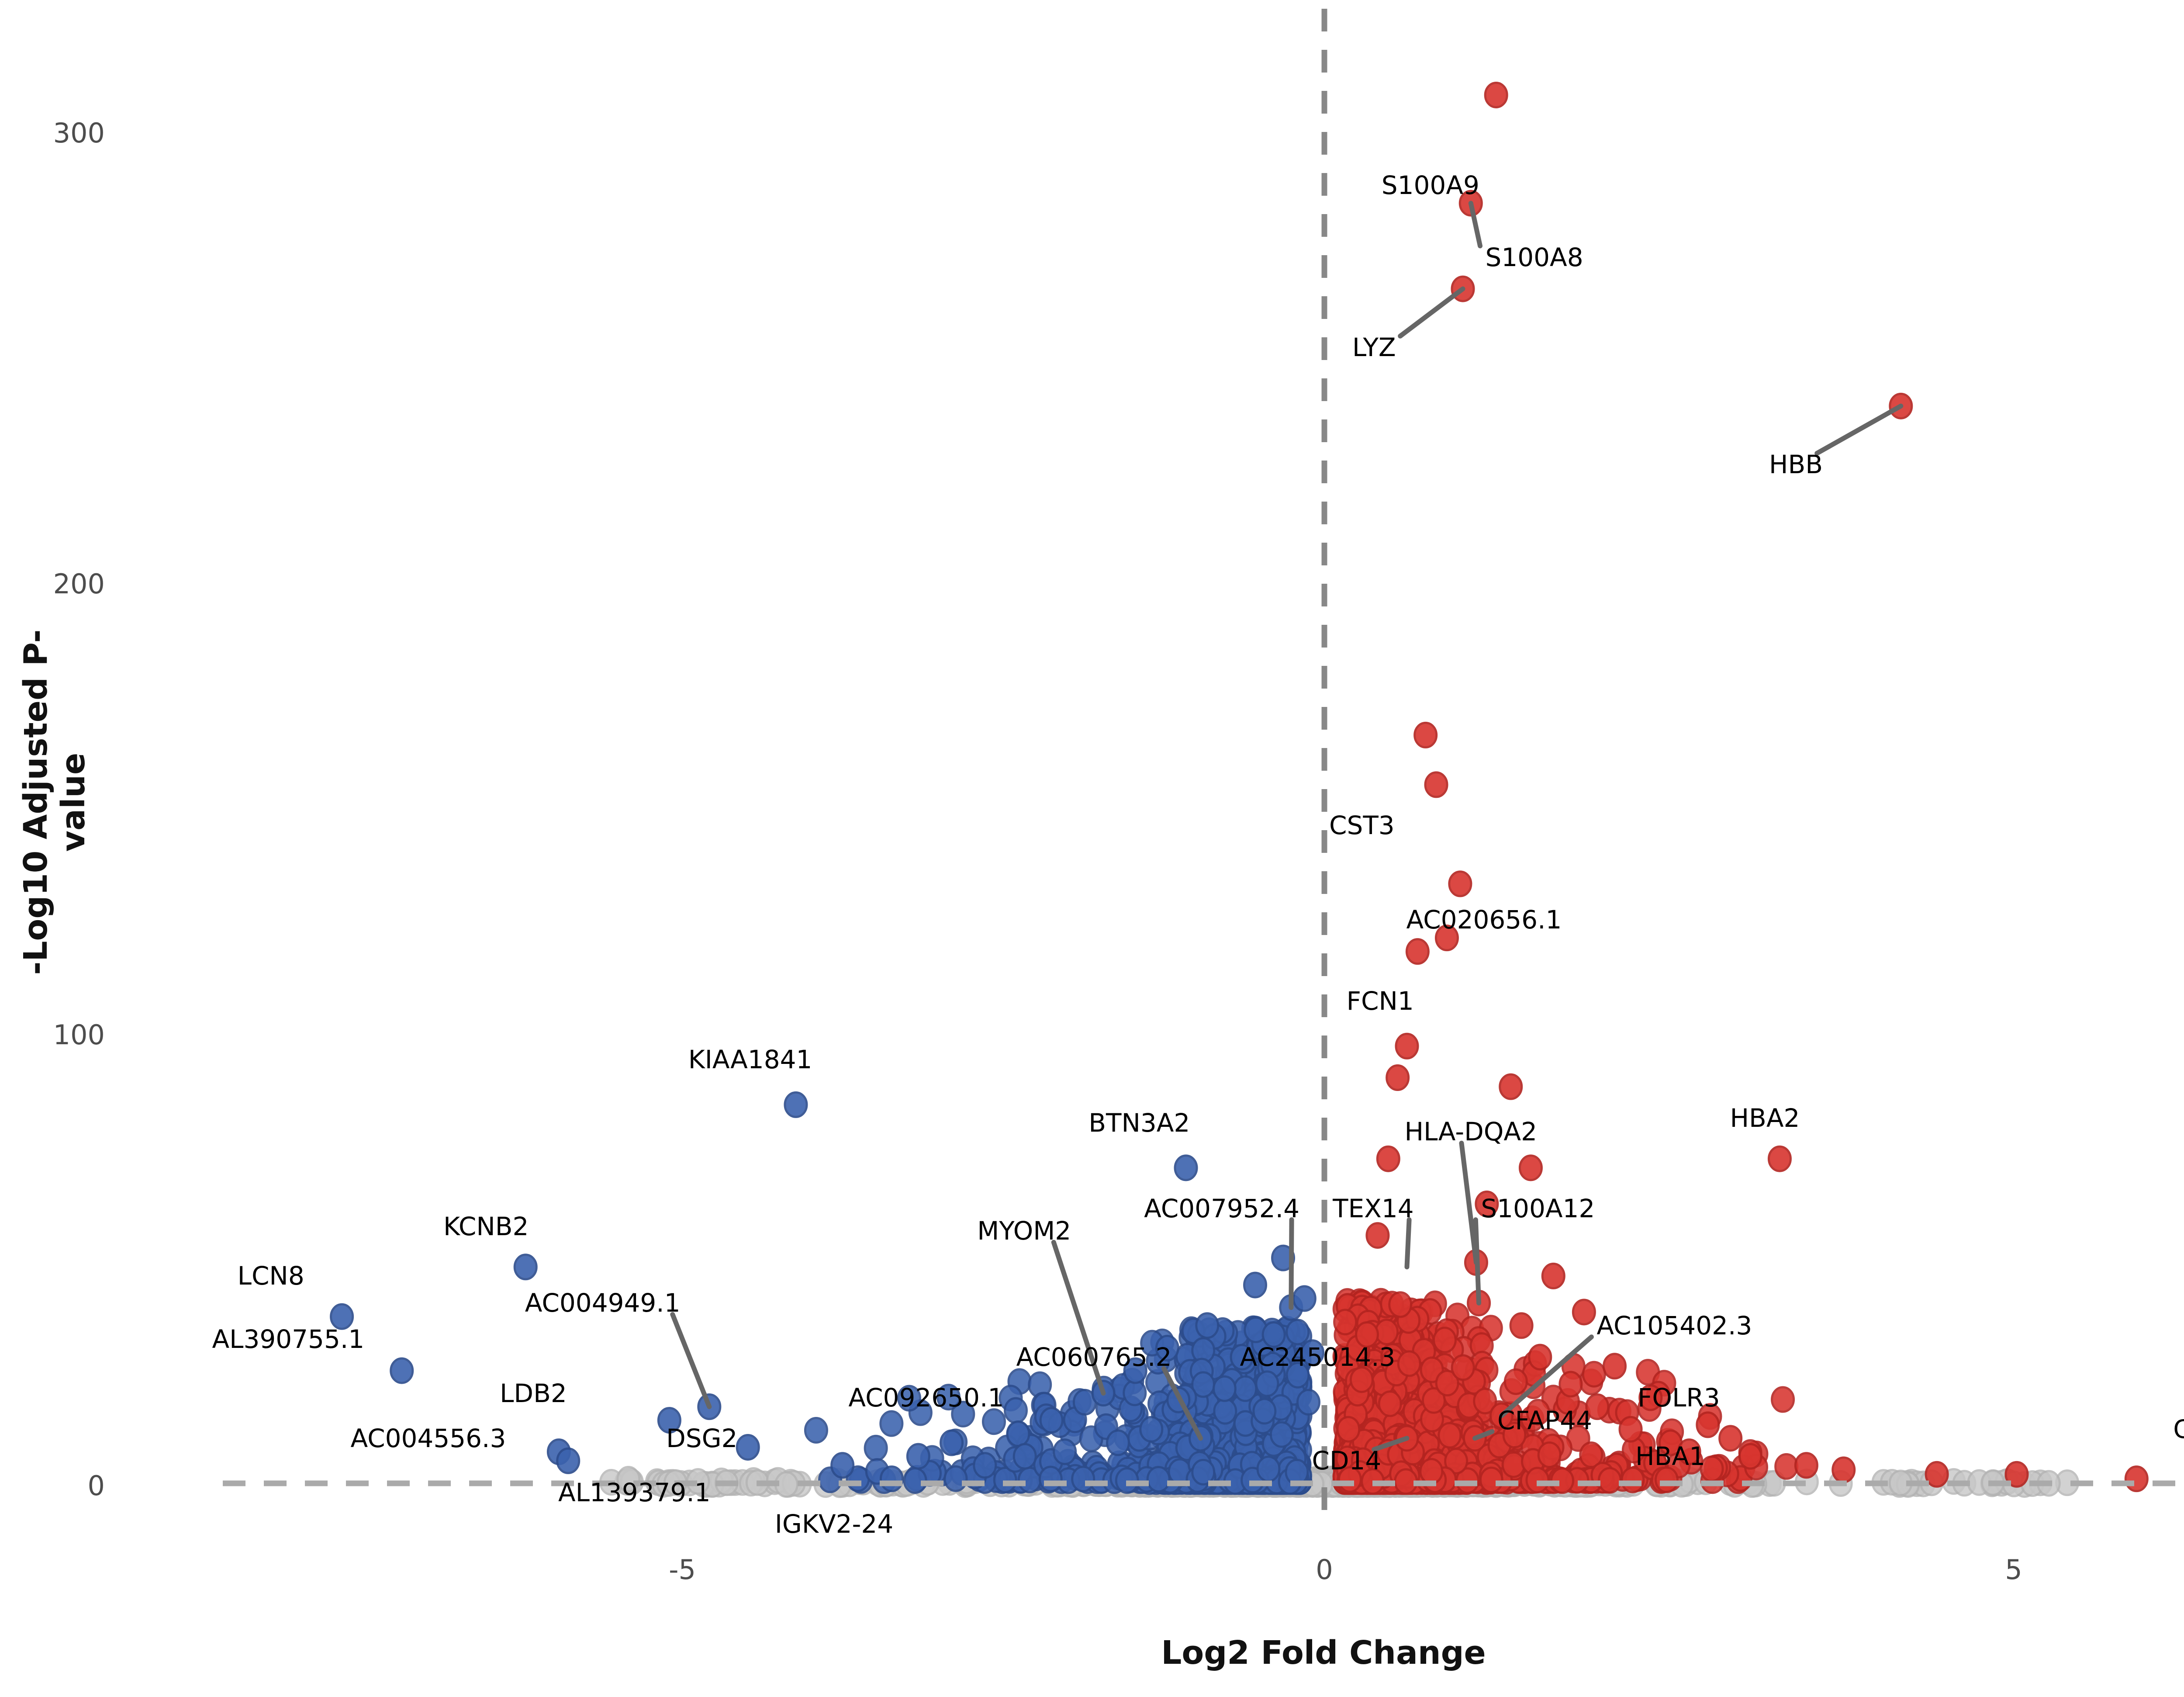 The width and height of the screenshot is (2184, 1697). What do you see at coordinates (270, 1276) in the screenshot?
I see `gene-label: LCN8` at bounding box center [270, 1276].